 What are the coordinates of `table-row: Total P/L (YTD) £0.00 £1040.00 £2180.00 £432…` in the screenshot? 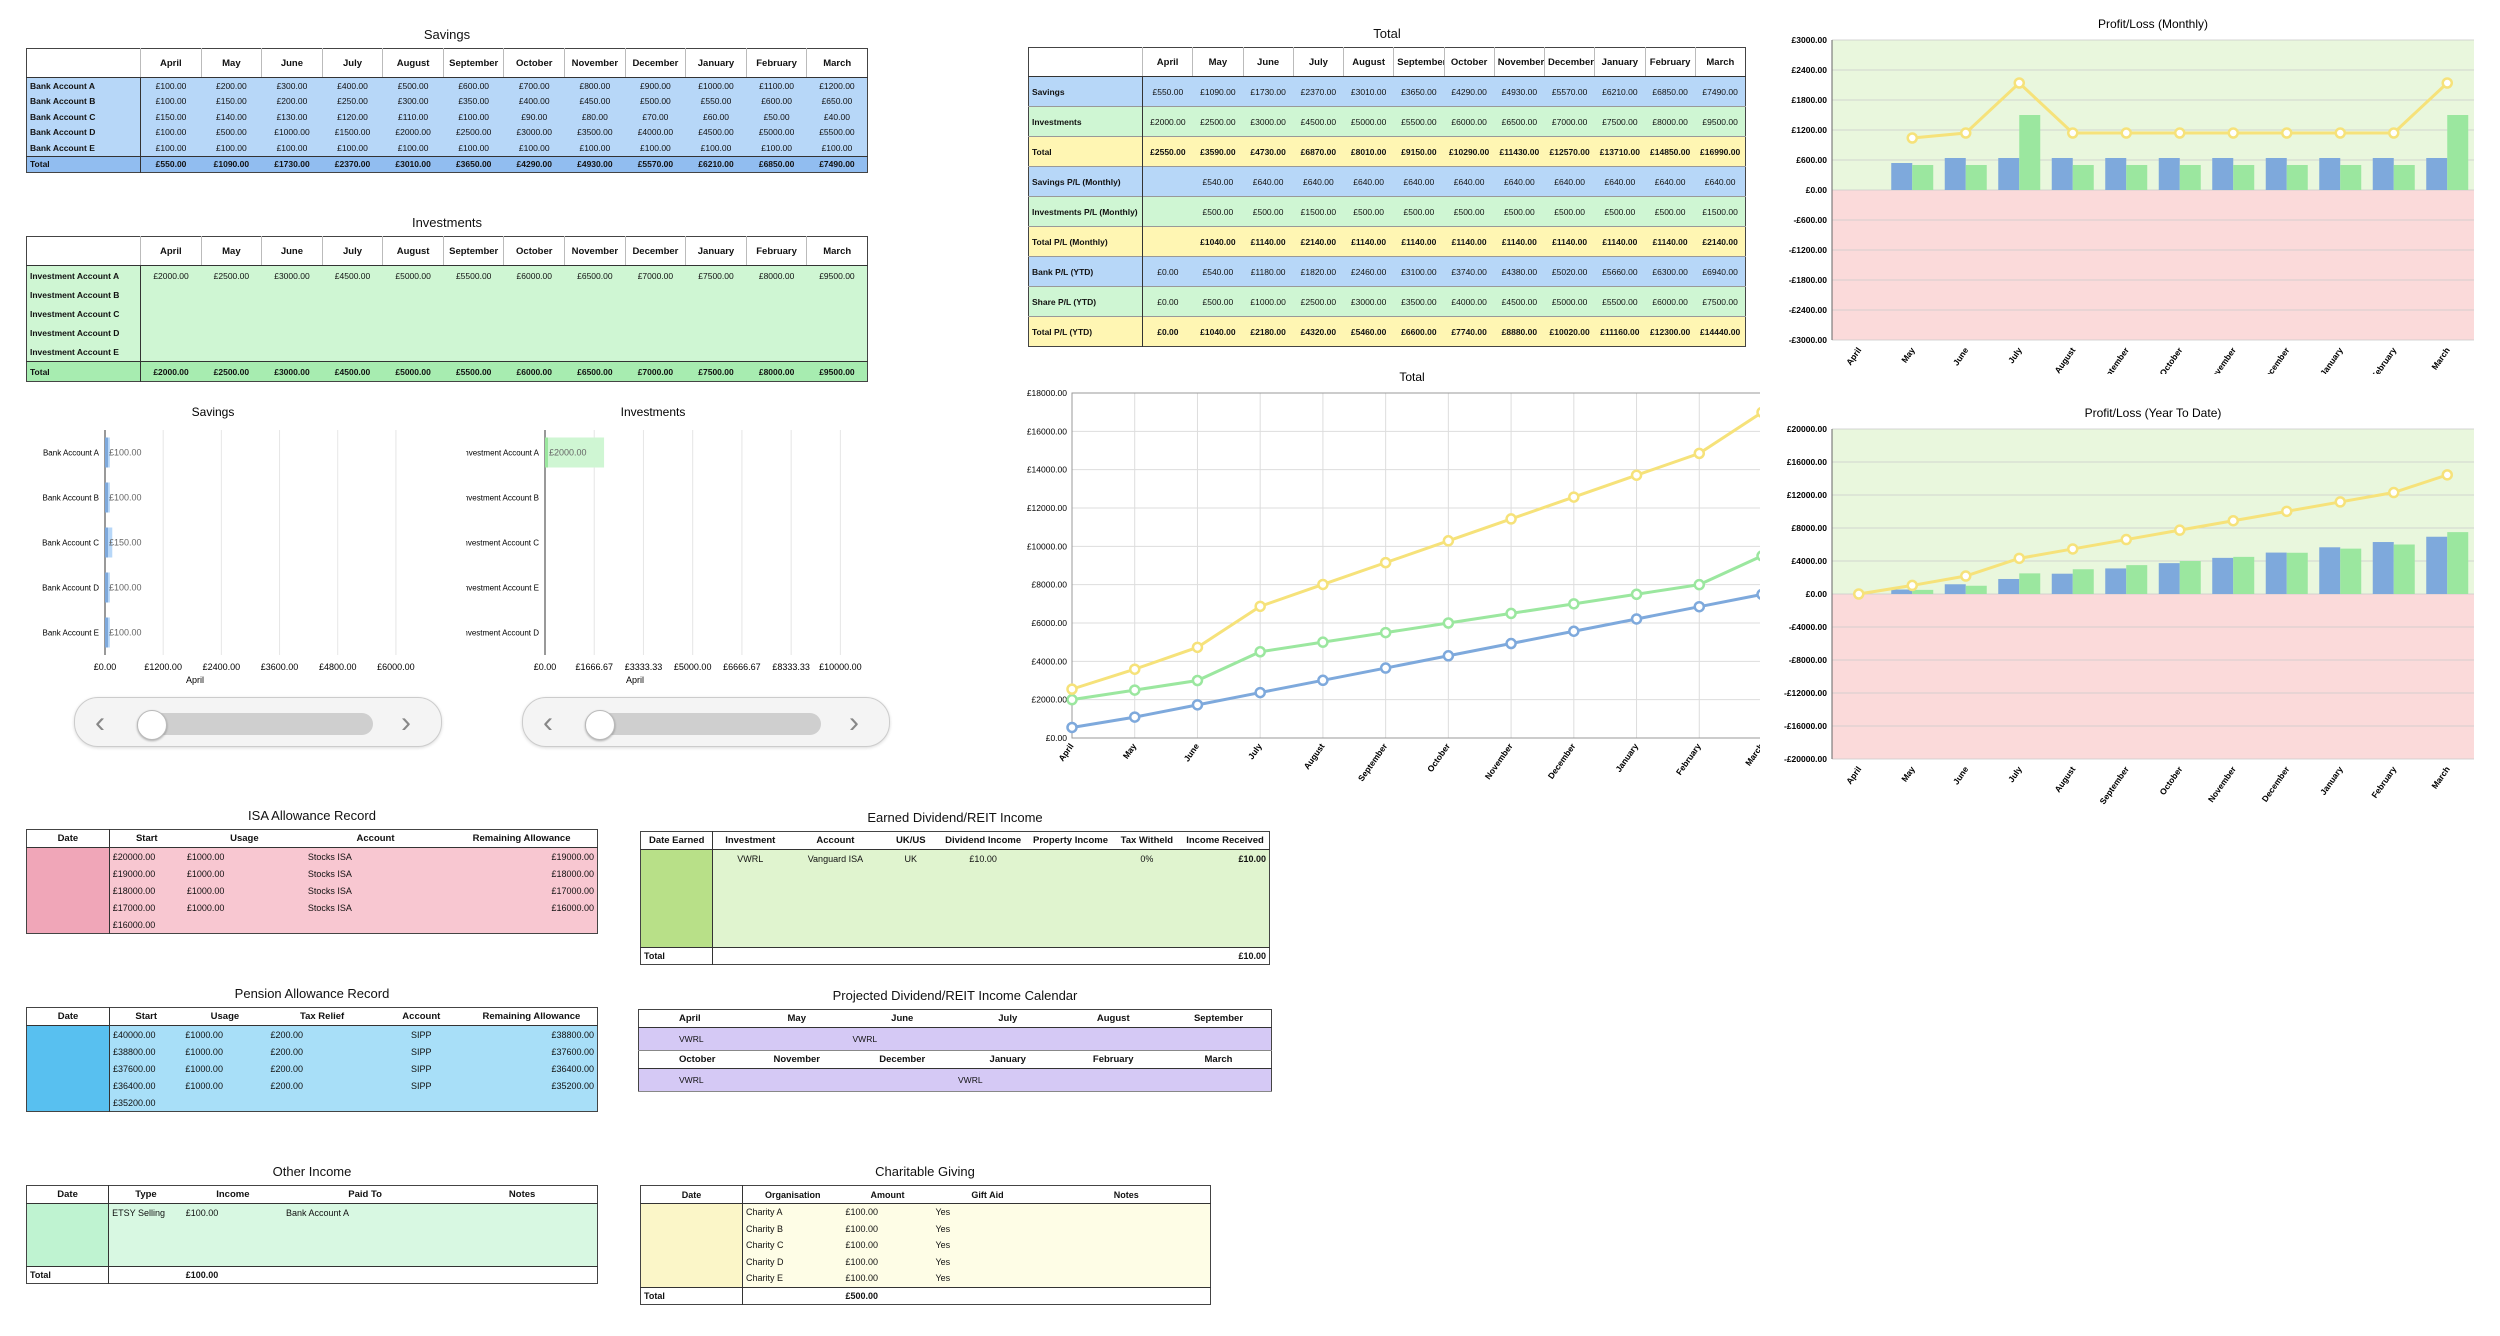 It's located at (1387, 331).